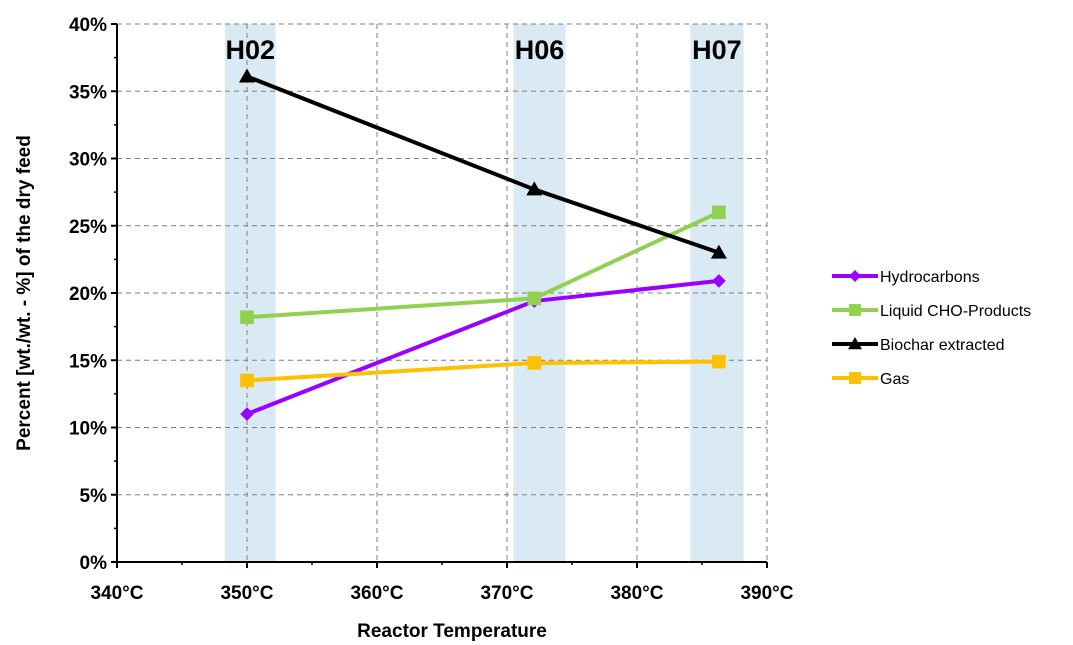 The height and width of the screenshot is (645, 1073). Describe the element at coordinates (376, 593) in the screenshot. I see `x-tick-label: 360°C` at that location.